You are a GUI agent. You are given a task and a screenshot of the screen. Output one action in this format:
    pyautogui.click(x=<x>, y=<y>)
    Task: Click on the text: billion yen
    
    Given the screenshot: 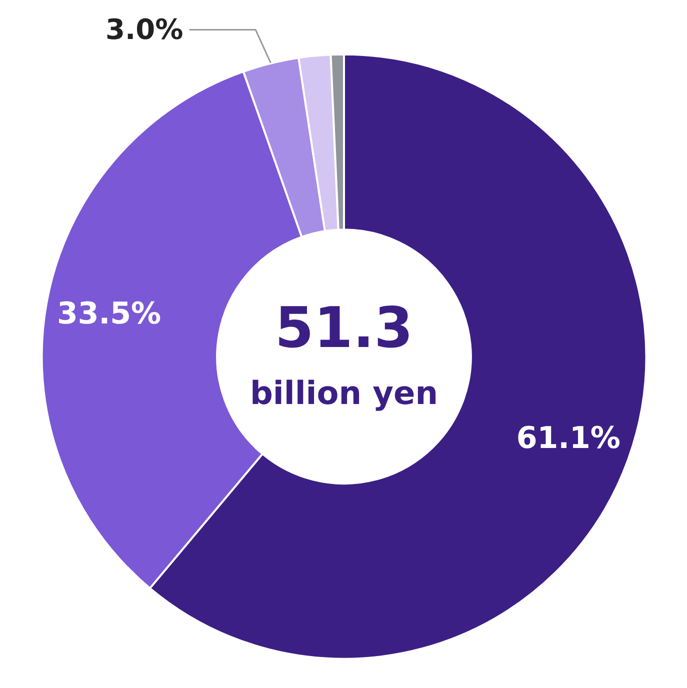 What is the action you would take?
    pyautogui.click(x=344, y=393)
    